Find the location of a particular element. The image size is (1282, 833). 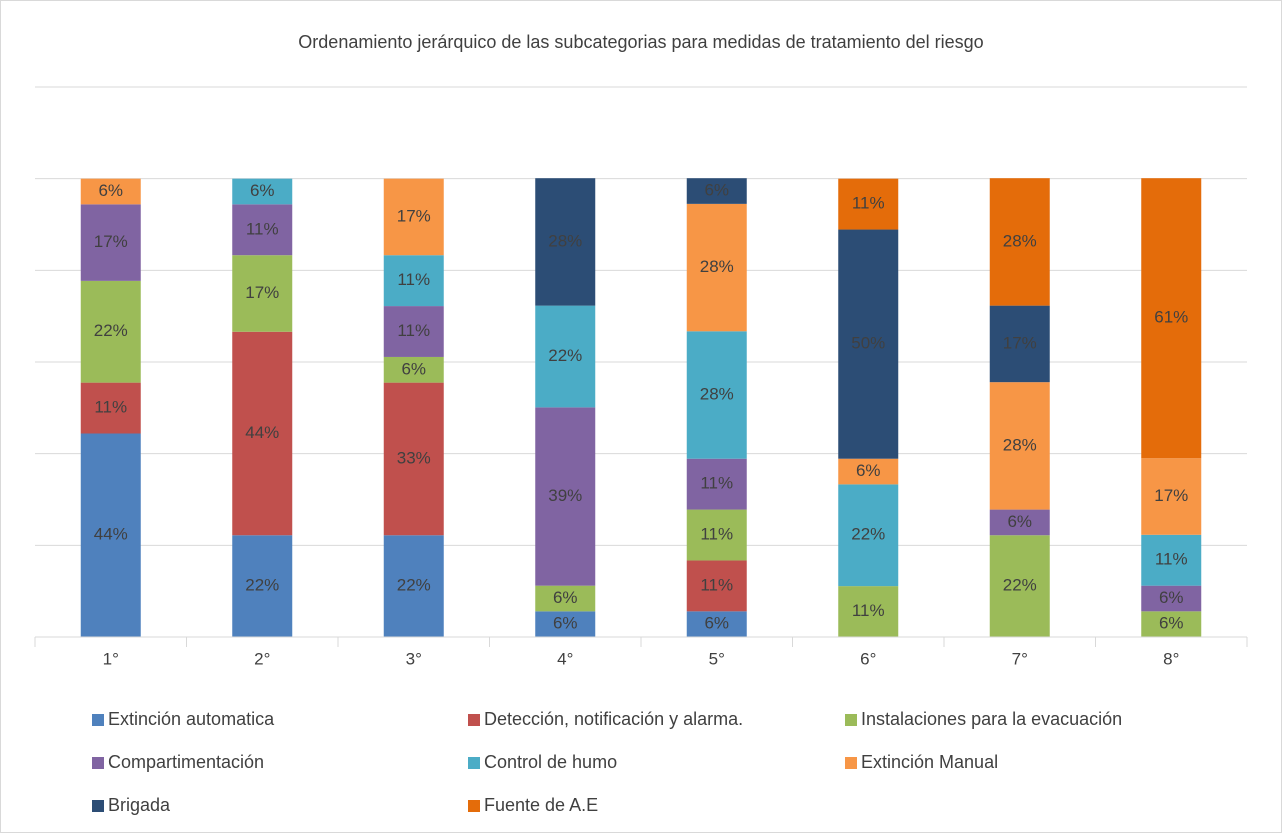

x-tick-label: 3° is located at coordinates (414, 658).